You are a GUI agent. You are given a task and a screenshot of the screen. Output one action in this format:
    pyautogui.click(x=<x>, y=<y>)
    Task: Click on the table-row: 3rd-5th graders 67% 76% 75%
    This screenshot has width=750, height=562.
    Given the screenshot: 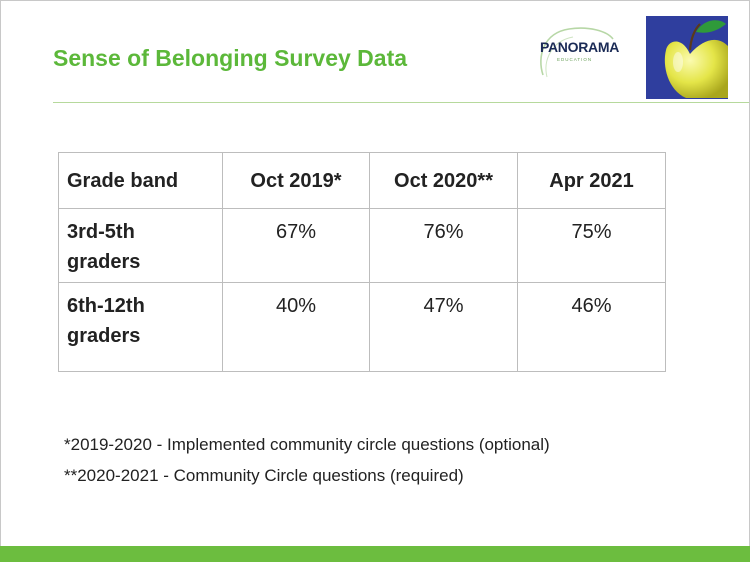 What is the action you would take?
    pyautogui.click(x=362, y=245)
    